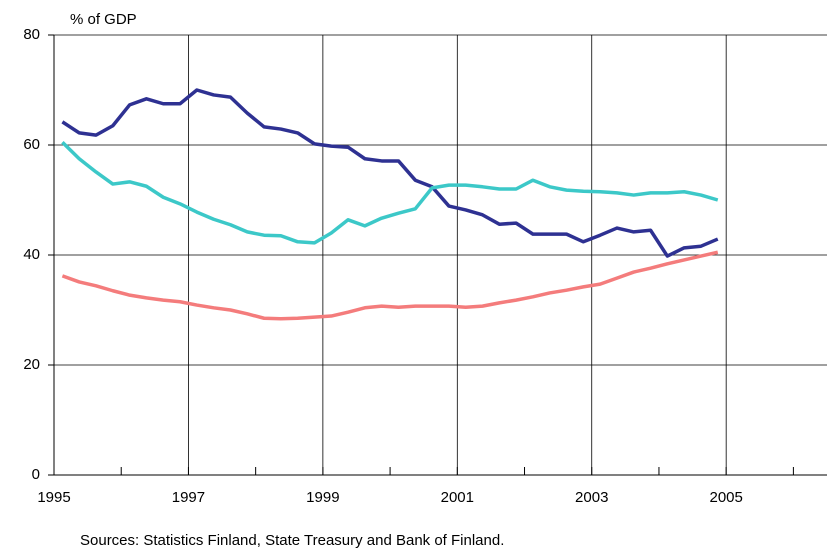  I want to click on x-tick-label: 1995, so click(53, 497).